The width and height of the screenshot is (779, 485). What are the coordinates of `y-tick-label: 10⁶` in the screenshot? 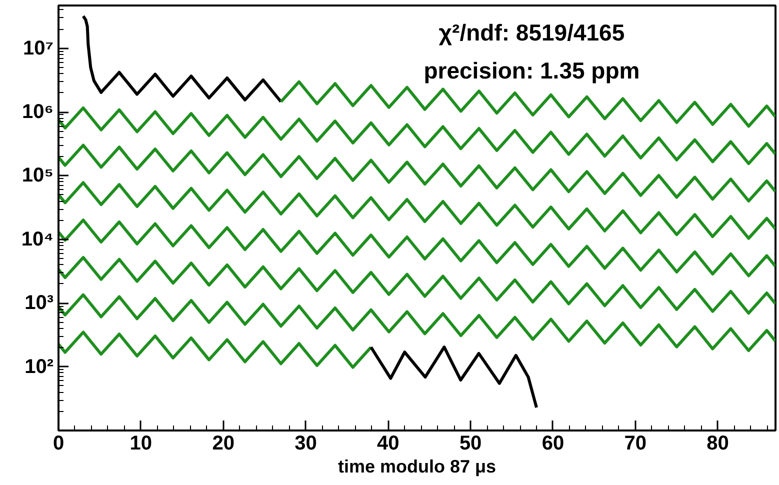 It's located at (38, 112).